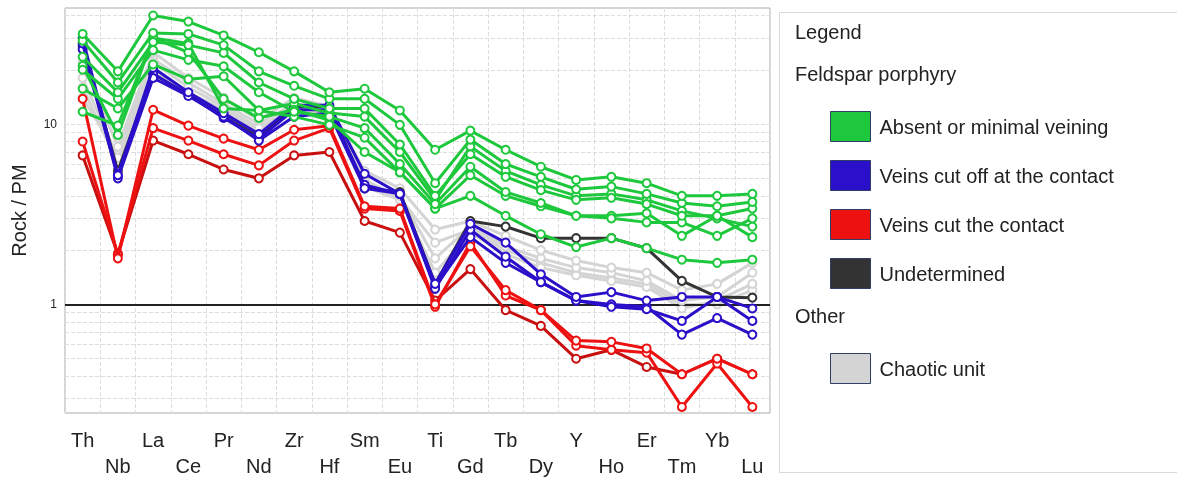  Describe the element at coordinates (646, 440) in the screenshot. I see `x-tick-label: Er` at that location.